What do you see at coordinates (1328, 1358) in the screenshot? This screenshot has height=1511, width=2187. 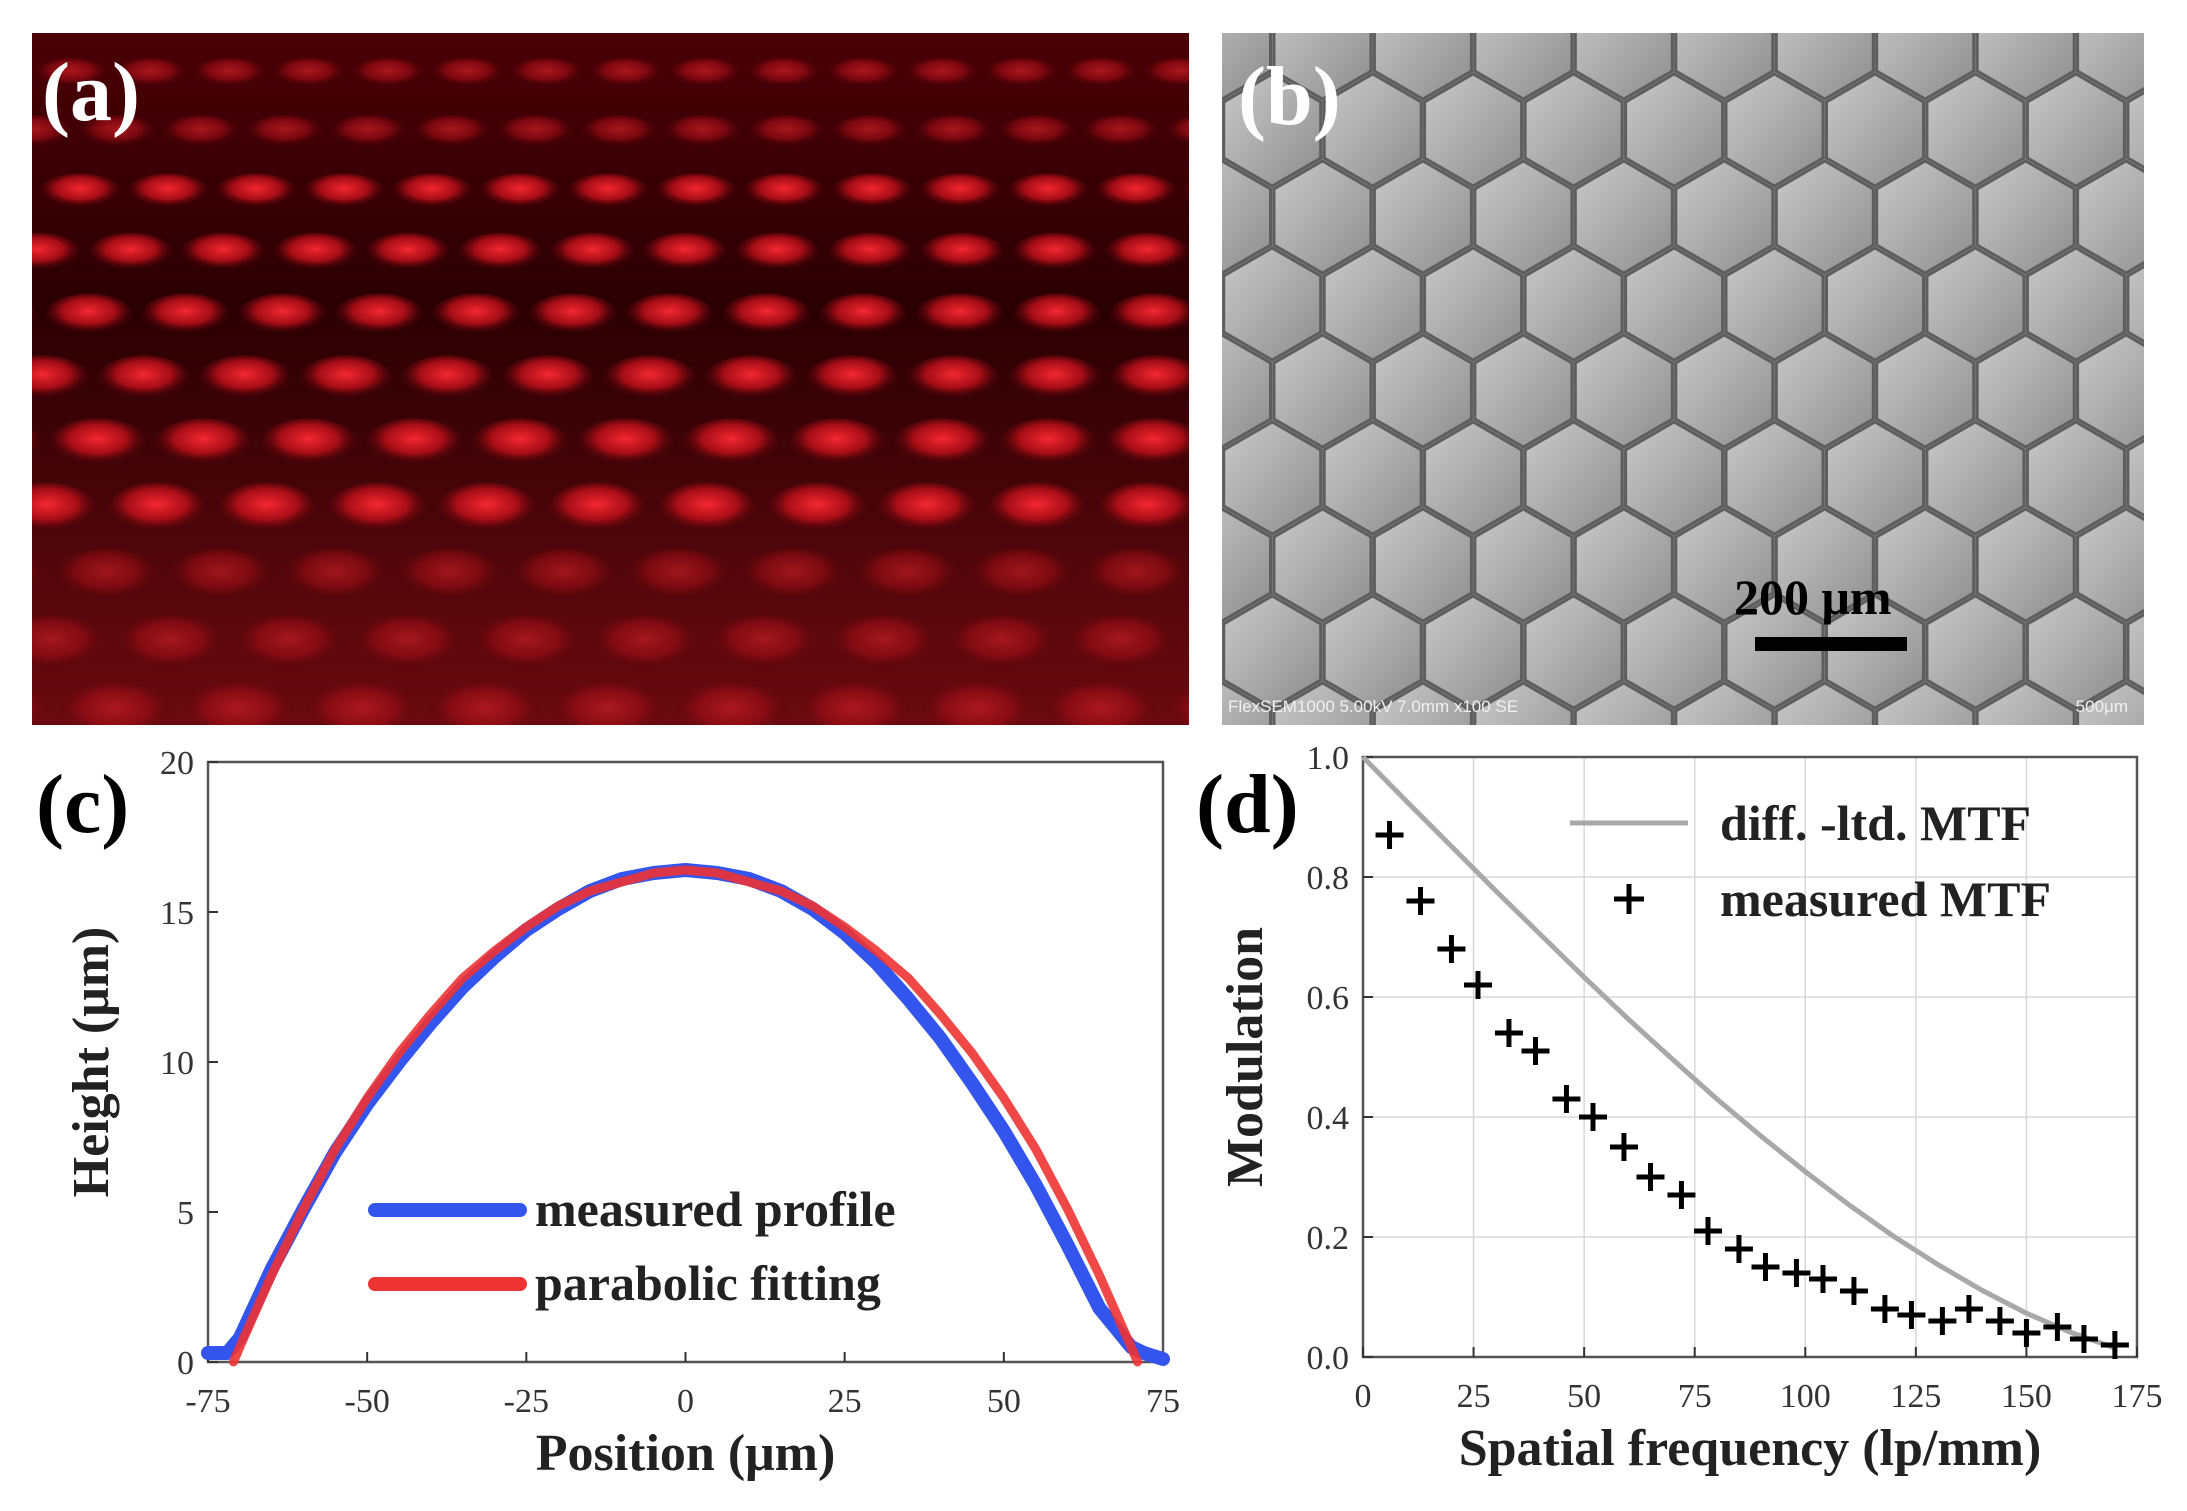 I see `y-tick-label: 0.0` at bounding box center [1328, 1358].